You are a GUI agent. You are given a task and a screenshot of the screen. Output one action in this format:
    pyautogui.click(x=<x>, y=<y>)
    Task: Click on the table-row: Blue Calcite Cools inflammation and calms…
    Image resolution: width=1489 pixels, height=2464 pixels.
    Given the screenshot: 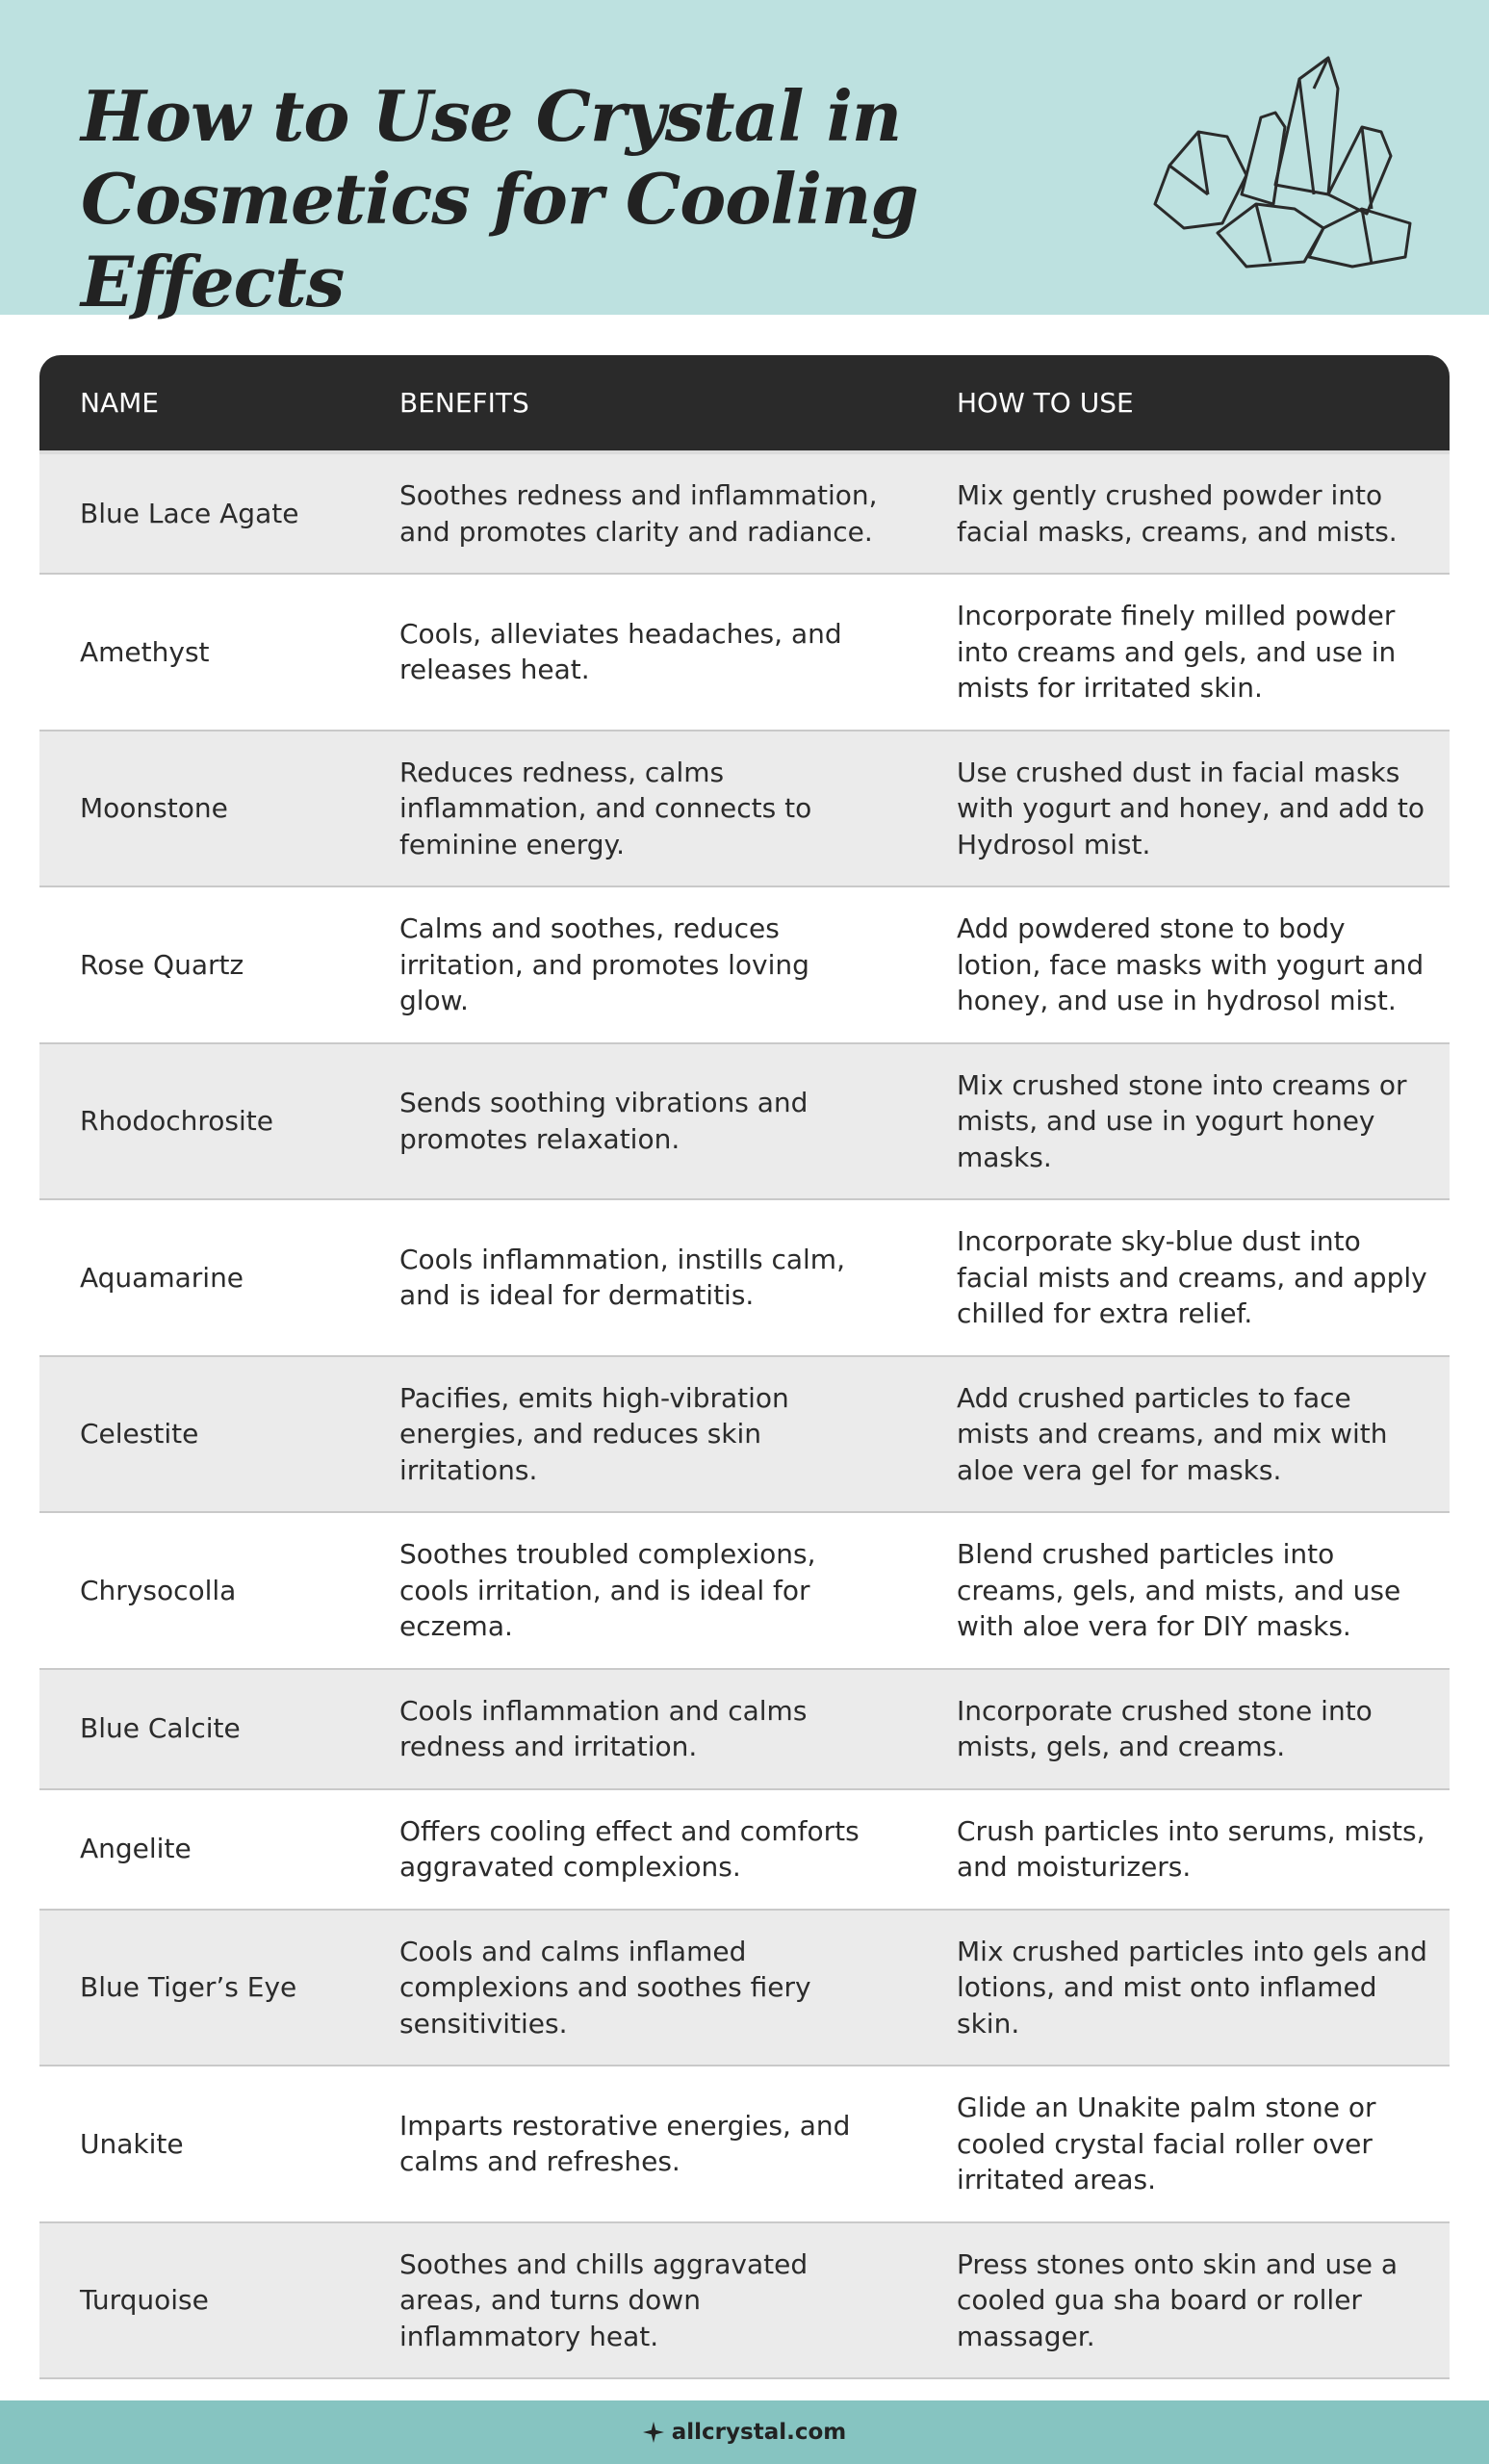 What is the action you would take?
    pyautogui.click(x=744, y=1729)
    